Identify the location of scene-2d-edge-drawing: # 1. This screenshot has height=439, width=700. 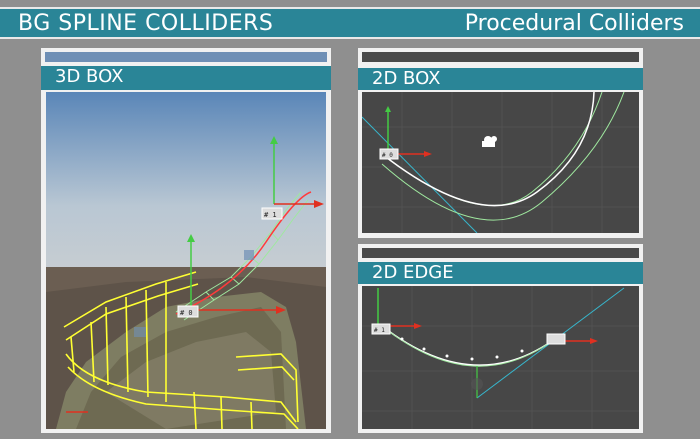
(500, 357).